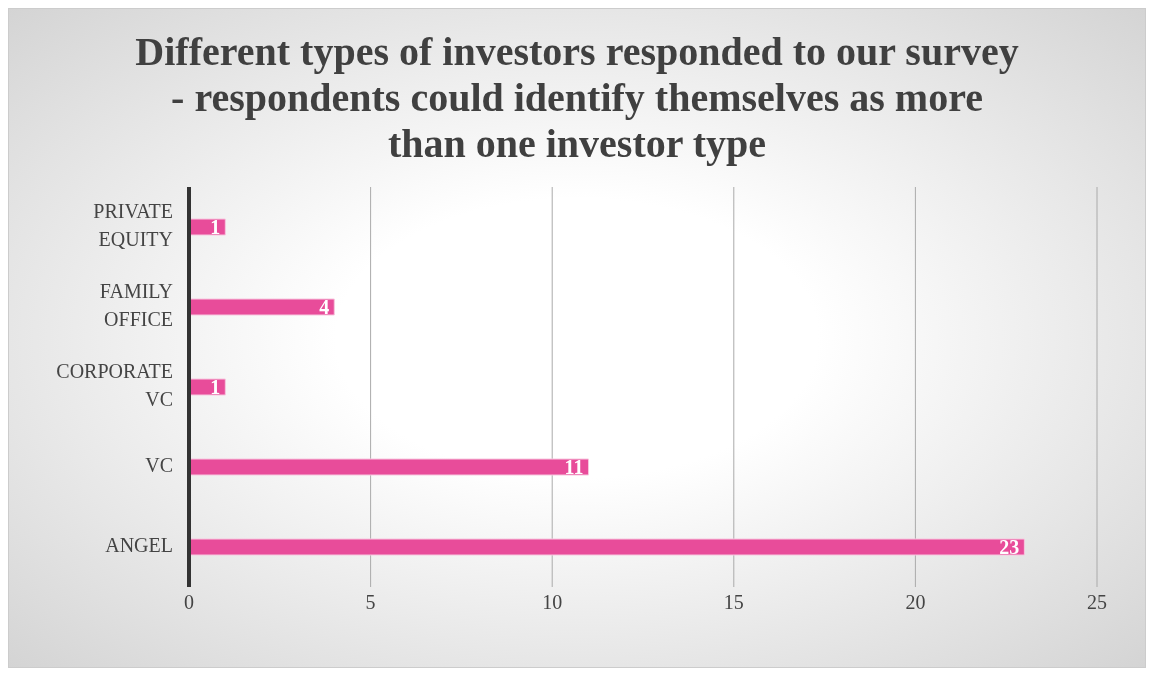 The height and width of the screenshot is (677, 1154). Describe the element at coordinates (915, 602) in the screenshot. I see `x-tick-label: 20` at that location.